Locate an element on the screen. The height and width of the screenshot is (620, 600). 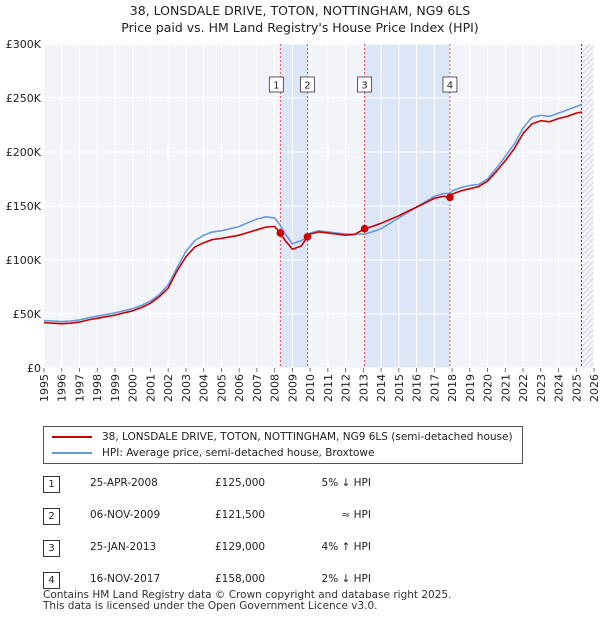
sale-hpi-comparison: 4% ↑ HPI is located at coordinates (346, 547).